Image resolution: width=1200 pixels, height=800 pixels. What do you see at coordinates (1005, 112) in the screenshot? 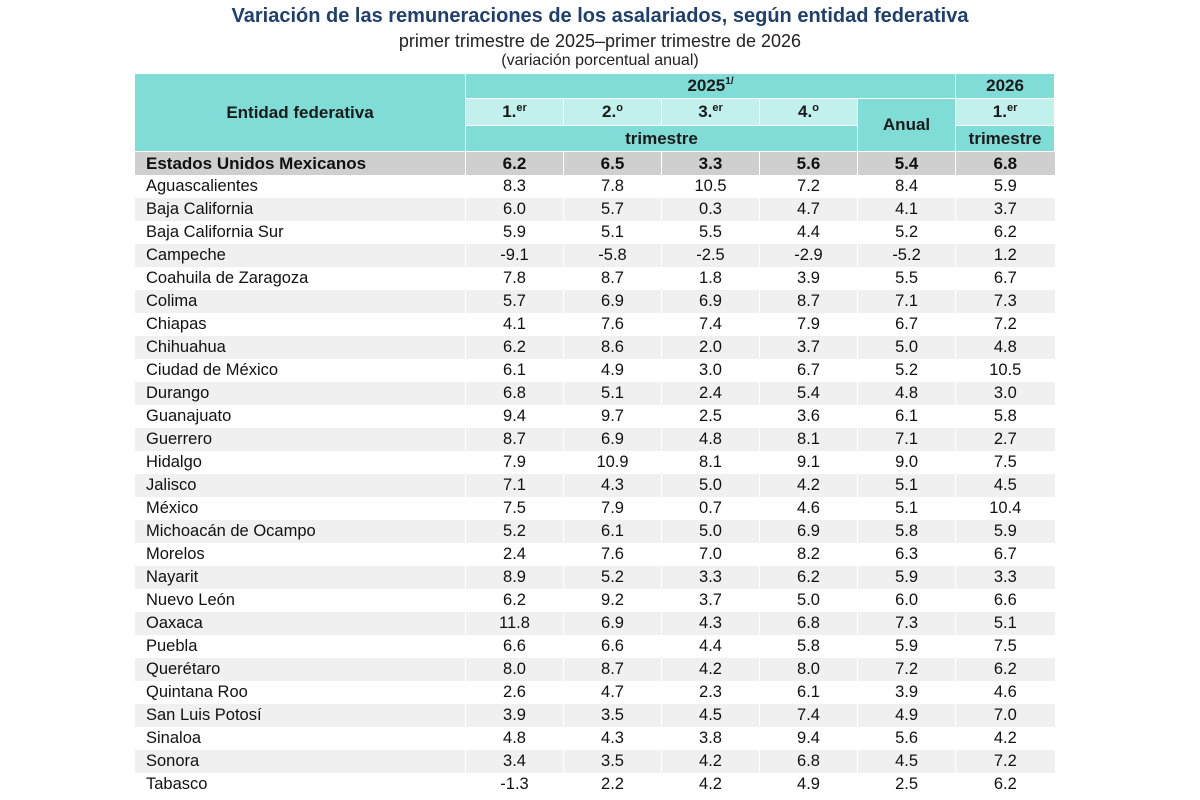
I see `q1-2026-header: 1.er` at bounding box center [1005, 112].